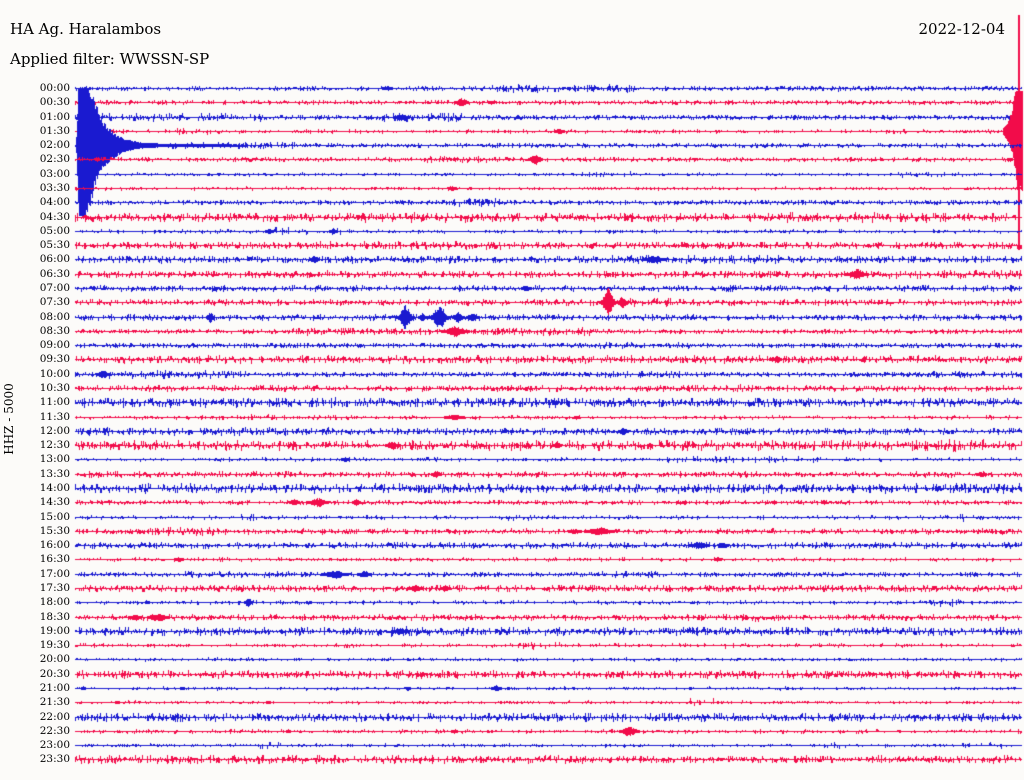 Image resolution: width=1024 pixels, height=780 pixels. What do you see at coordinates (54, 345) in the screenshot?
I see `time-label: 09:00` at bounding box center [54, 345].